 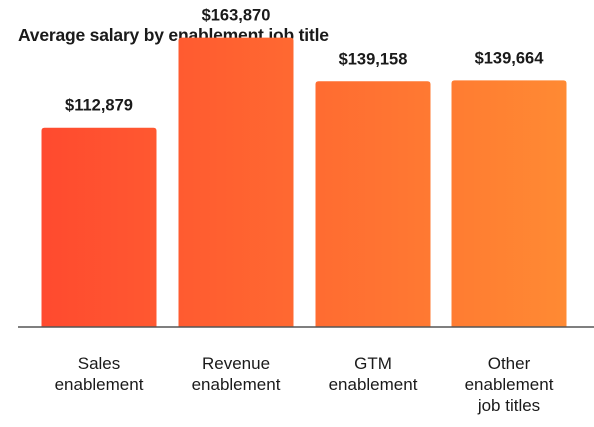 I want to click on bar-value-label: $139,158, so click(x=373, y=59).